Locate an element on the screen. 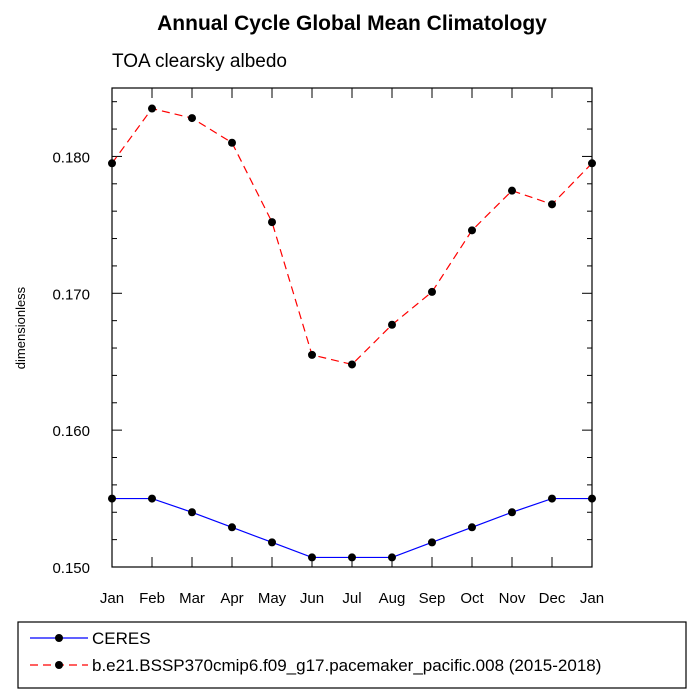  y-axis-label: dimensionless is located at coordinates (20, 327).